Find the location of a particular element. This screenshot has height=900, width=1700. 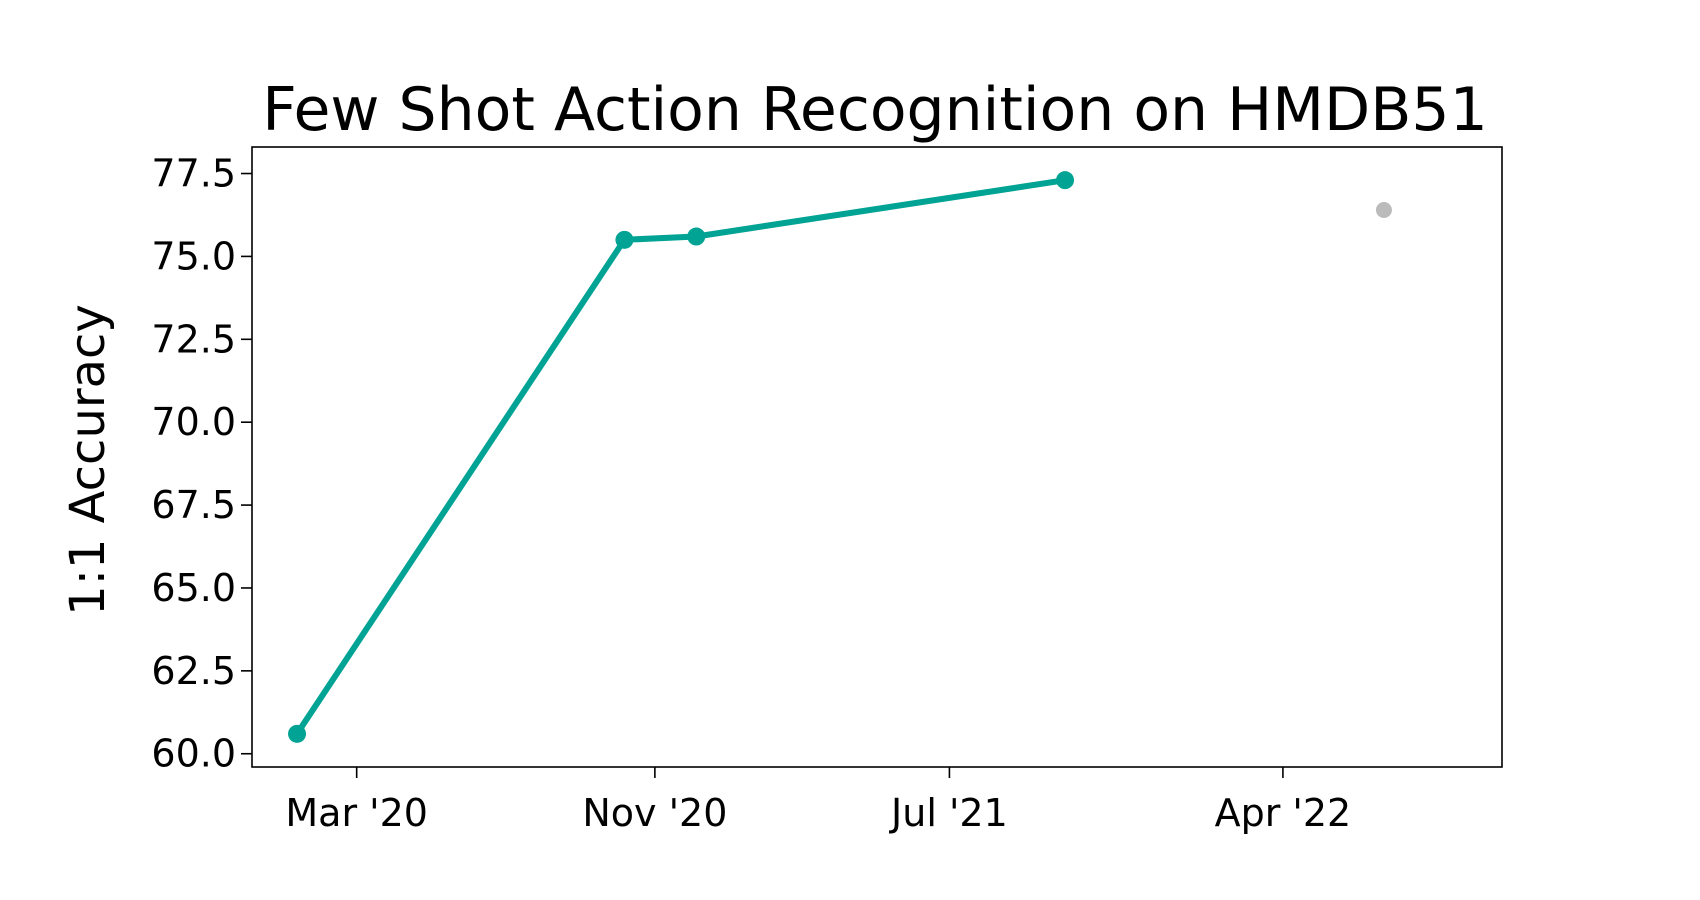

y-tick-label: 67.5 is located at coordinates (193, 505).